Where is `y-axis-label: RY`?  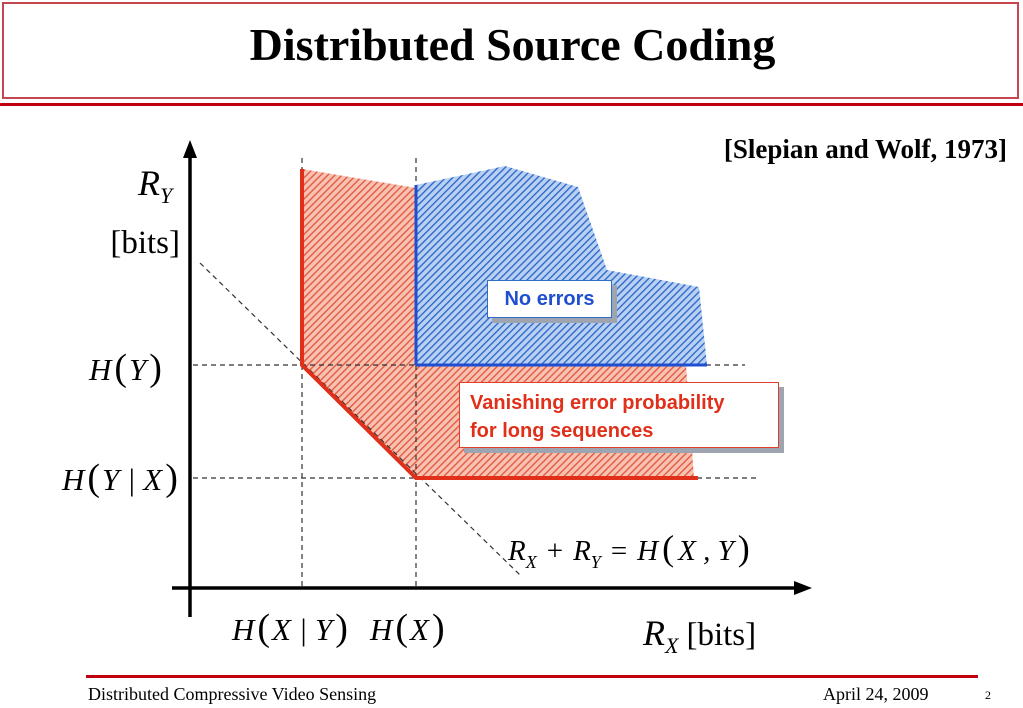
y-axis-label: RY is located at coordinates (156, 185).